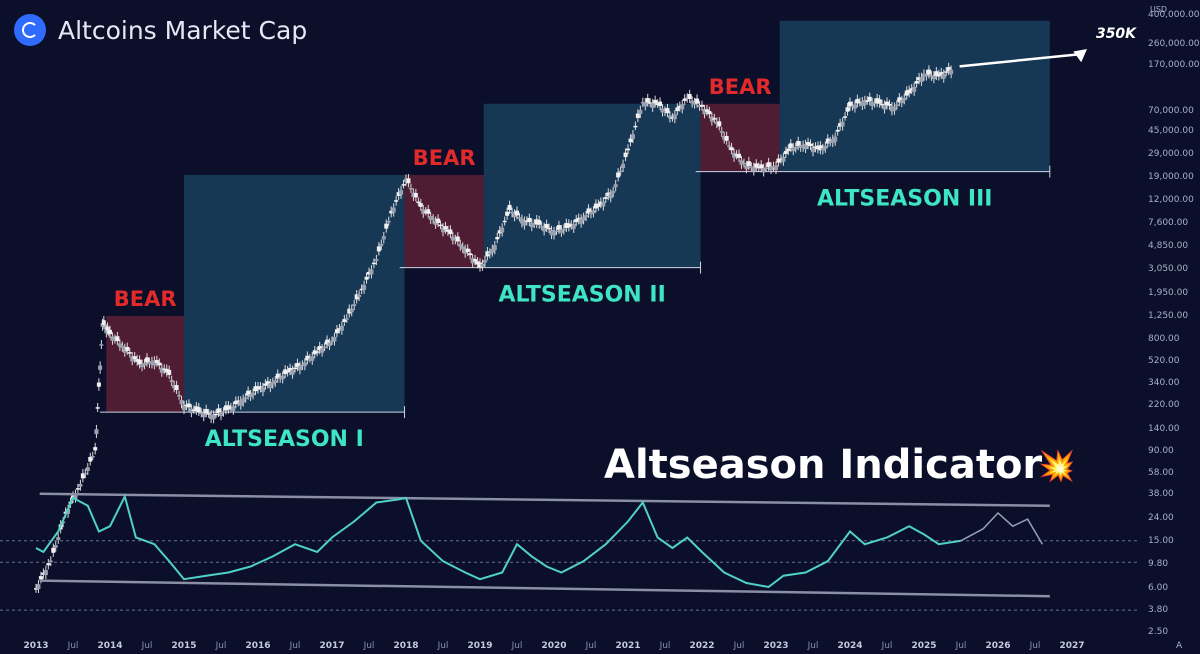  Describe the element at coordinates (30, 30) in the screenshot. I see `altcoin-logo-icon` at that location.